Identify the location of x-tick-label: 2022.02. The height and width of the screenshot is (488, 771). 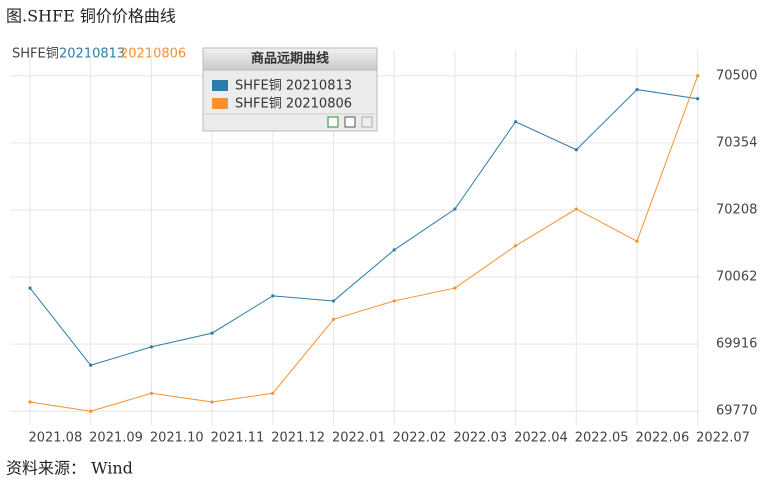
(420, 438).